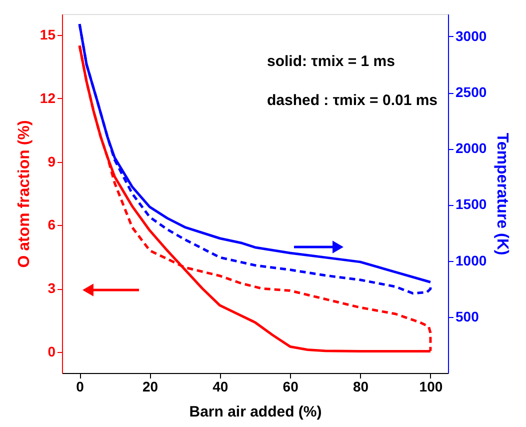 Image resolution: width=526 pixels, height=427 pixels. What do you see at coordinates (502, 194) in the screenshot?
I see `y2-axis-title: Temperature (K)` at bounding box center [502, 194].